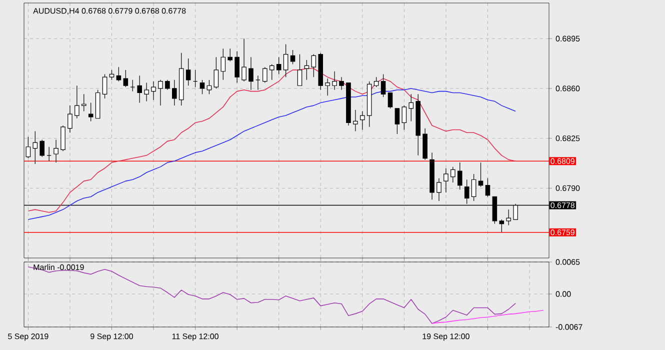 Image resolution: width=665 pixels, height=350 pixels. I want to click on ref-line-label: 0.6809, so click(562, 161).